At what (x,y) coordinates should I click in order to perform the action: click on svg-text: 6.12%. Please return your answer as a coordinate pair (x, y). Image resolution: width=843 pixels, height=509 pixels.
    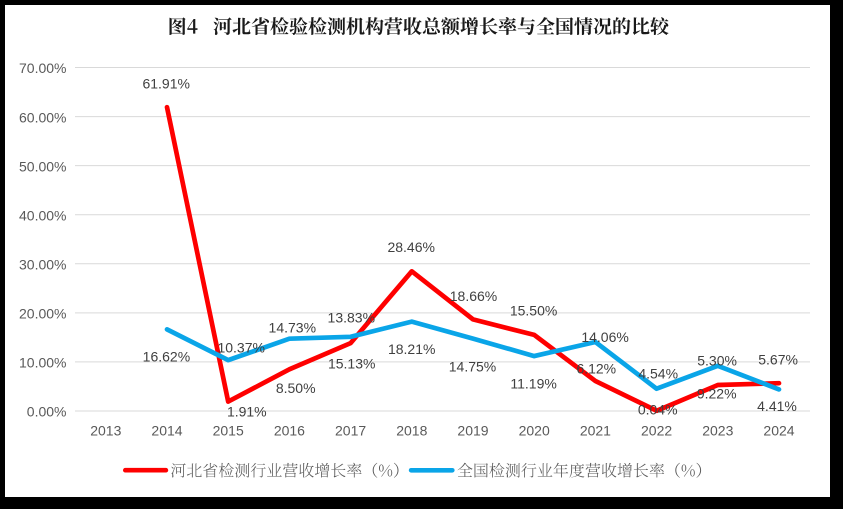
    Looking at the image, I should click on (596, 368).